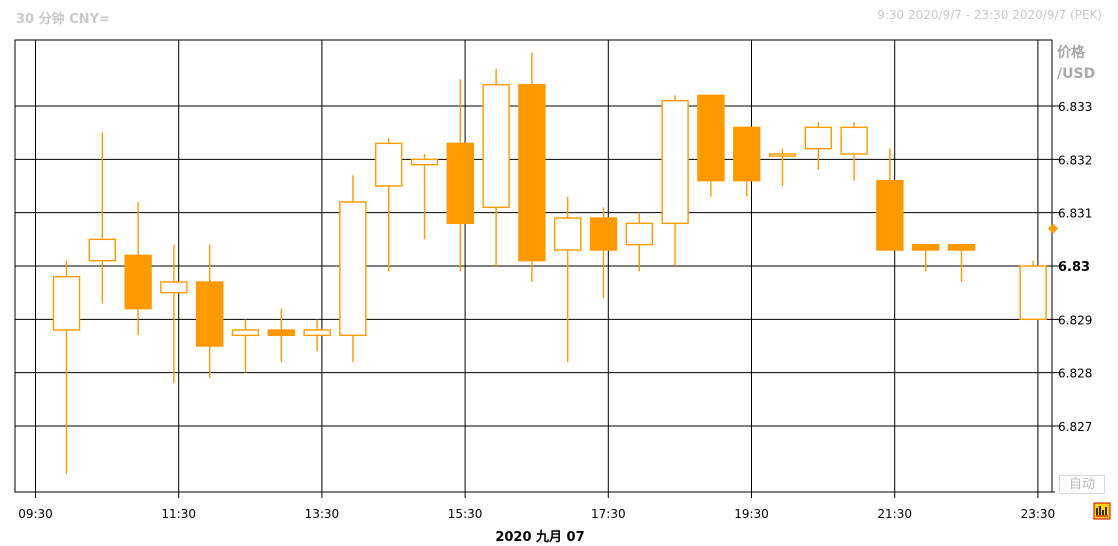 The height and width of the screenshot is (546, 1118). I want to click on auto-scale-button: 自动, so click(1082, 484).